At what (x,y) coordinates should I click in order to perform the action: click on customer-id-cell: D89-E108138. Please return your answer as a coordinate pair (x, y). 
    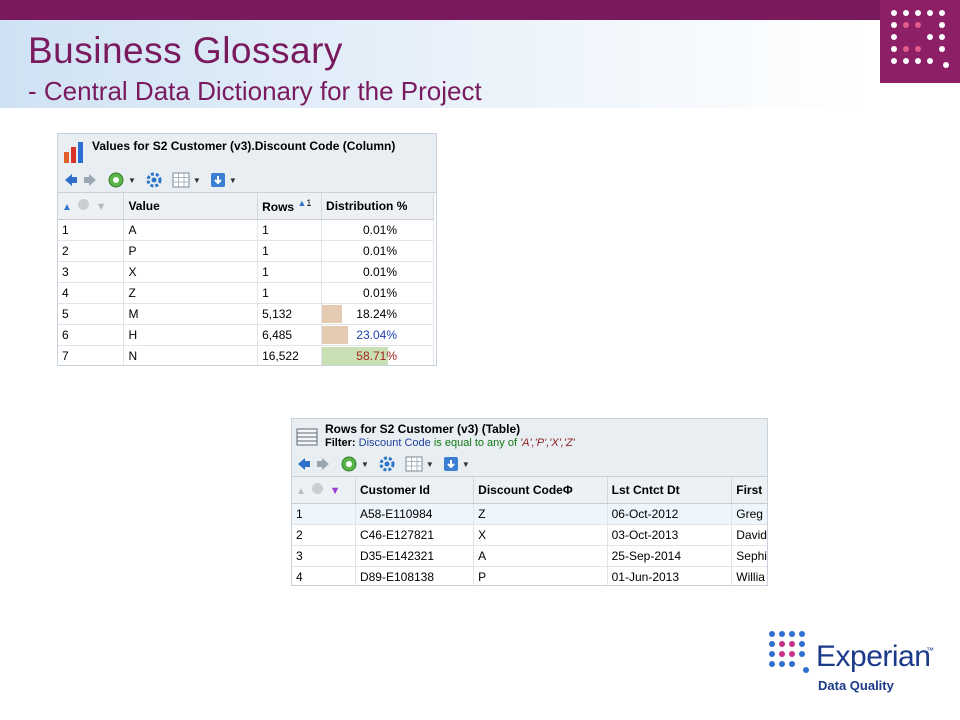
    Looking at the image, I should click on (415, 575).